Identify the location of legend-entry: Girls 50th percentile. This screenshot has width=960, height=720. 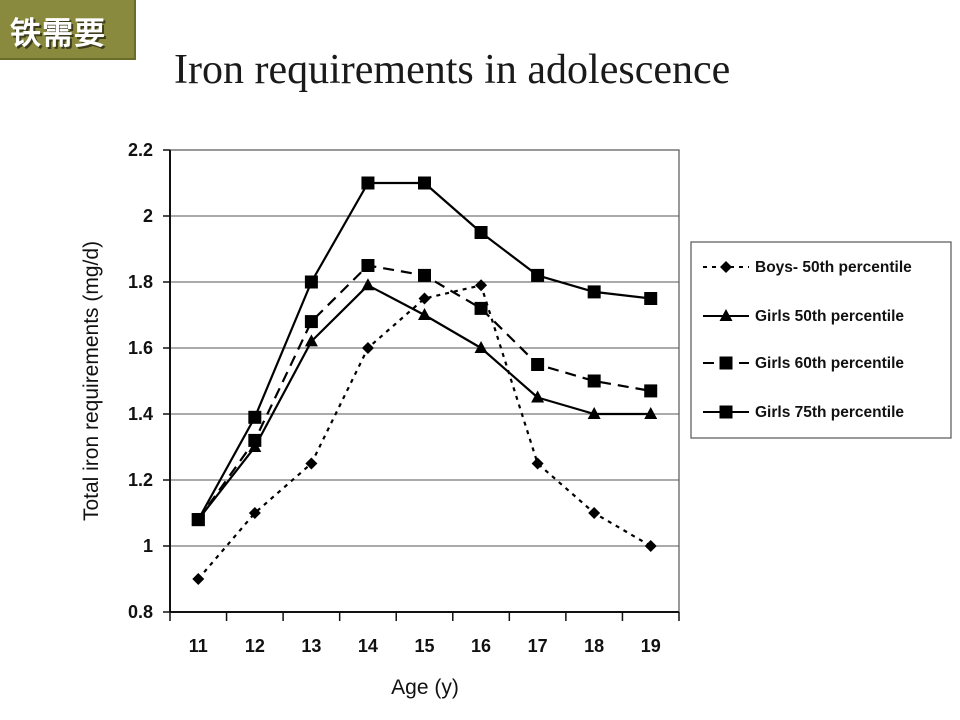
(803, 316).